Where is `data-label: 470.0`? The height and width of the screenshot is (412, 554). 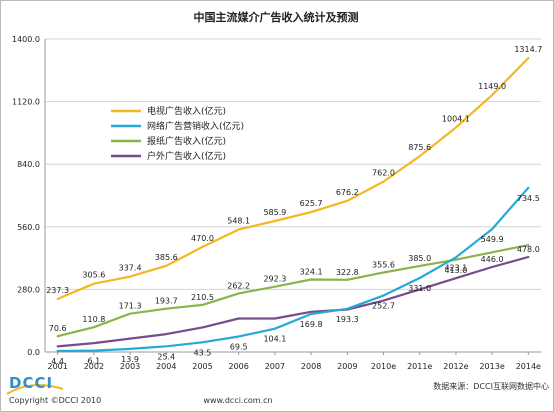 data-label: 470.0 is located at coordinates (202, 238).